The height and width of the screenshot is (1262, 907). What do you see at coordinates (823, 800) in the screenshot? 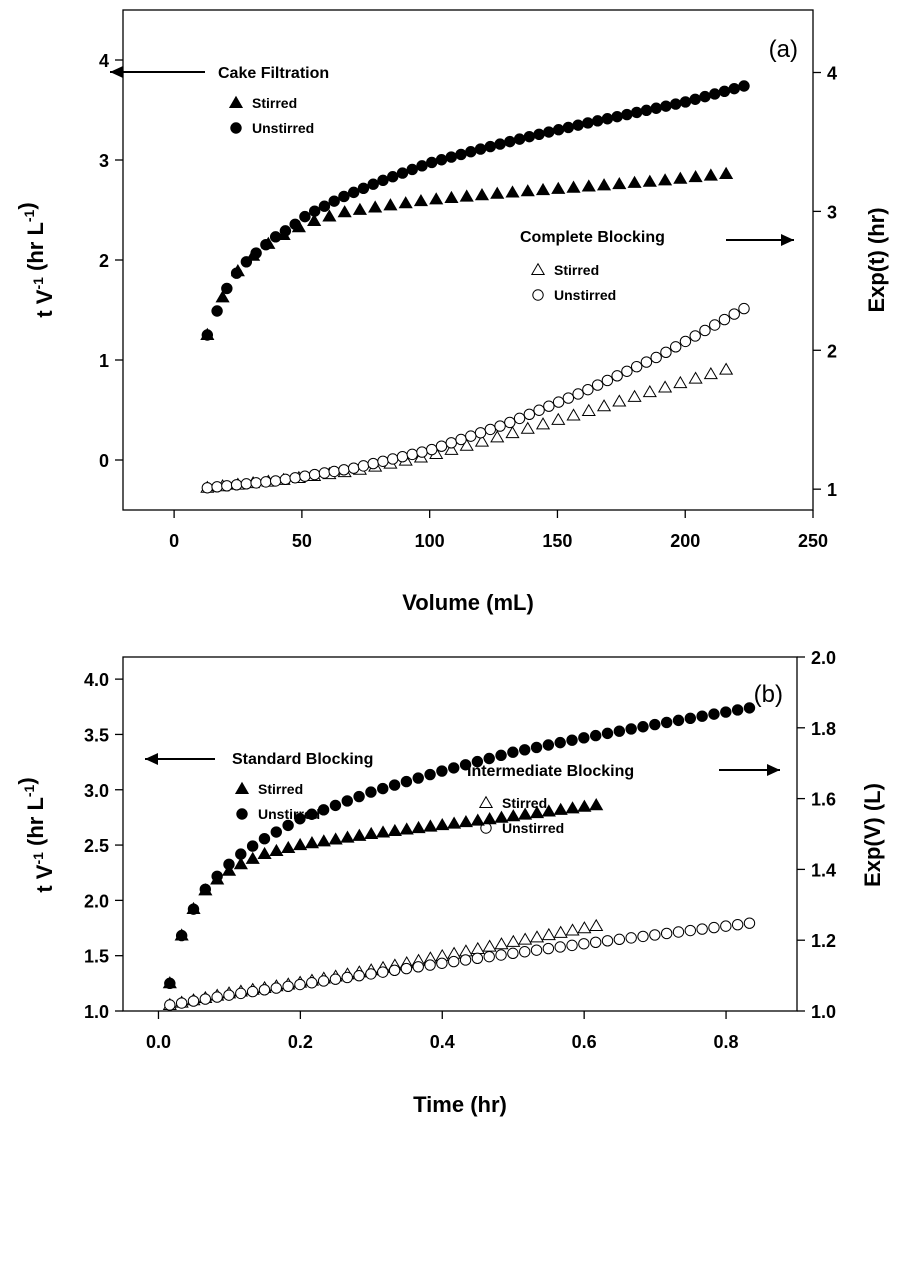
I see `y-right-tick-label: 1.6` at bounding box center [823, 800].